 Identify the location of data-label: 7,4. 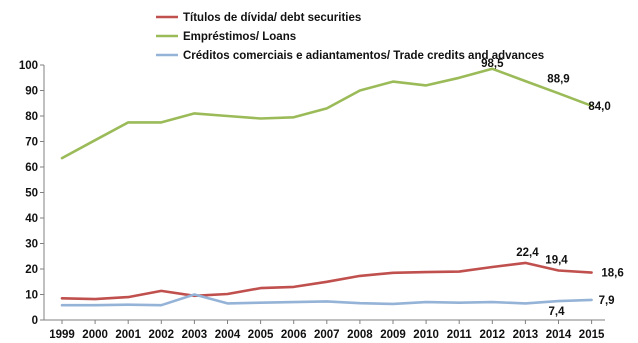
(557, 312).